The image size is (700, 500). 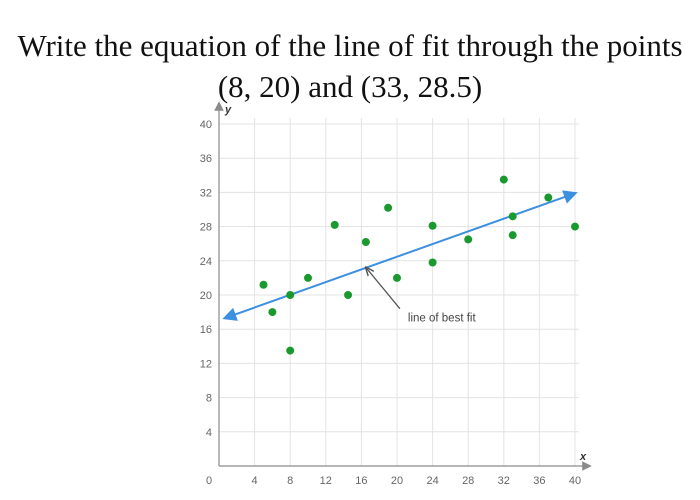 What do you see at coordinates (209, 433) in the screenshot?
I see `y-tick-label: 4` at bounding box center [209, 433].